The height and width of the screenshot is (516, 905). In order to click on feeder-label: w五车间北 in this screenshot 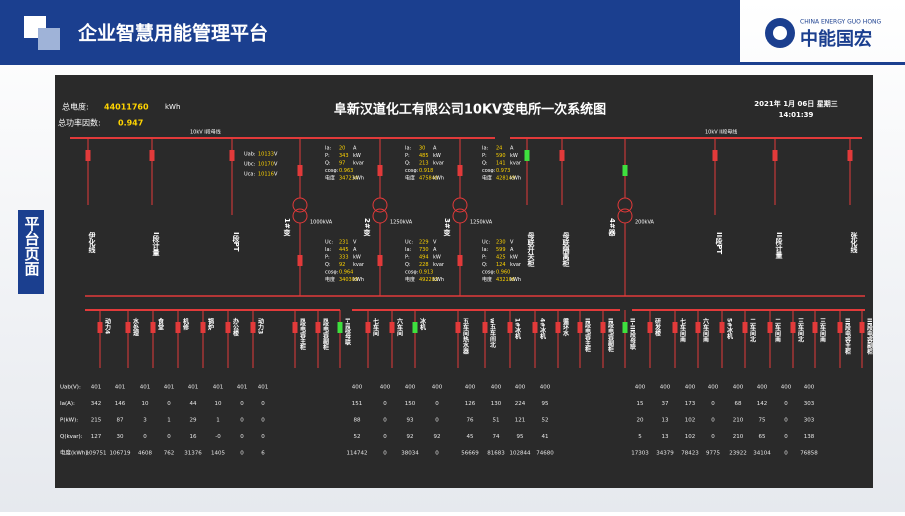, I will do `click(492, 333)`.